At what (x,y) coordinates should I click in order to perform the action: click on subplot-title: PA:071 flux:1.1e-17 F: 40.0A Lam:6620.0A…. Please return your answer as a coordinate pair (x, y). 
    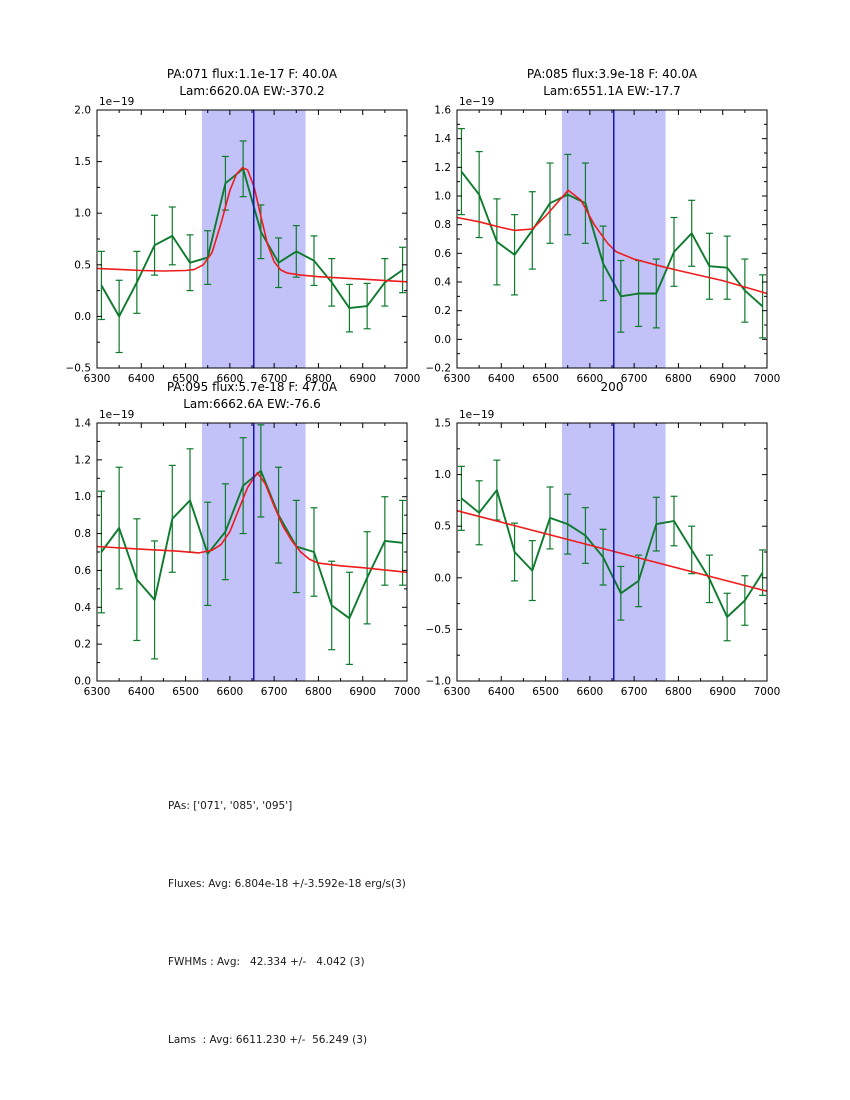
    Looking at the image, I should click on (252, 83).